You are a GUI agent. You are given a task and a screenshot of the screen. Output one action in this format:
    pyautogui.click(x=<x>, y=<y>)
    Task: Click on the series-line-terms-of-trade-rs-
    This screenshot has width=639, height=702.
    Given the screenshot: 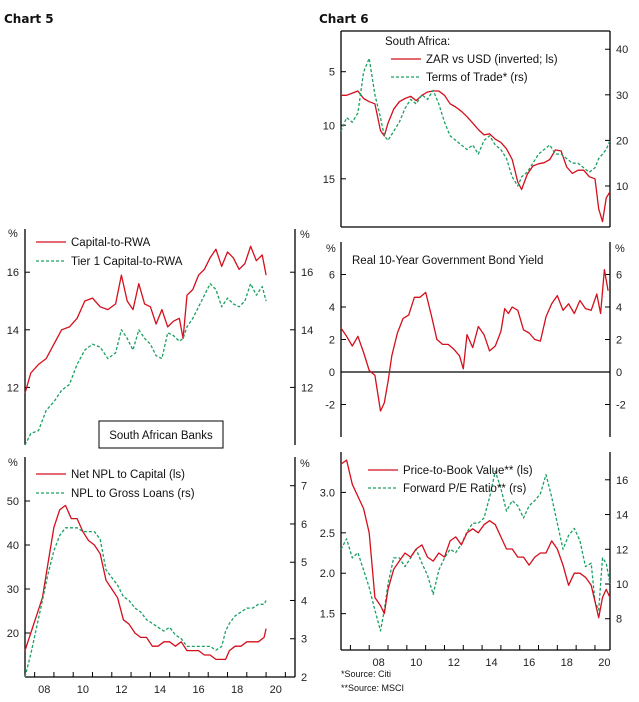 What is the action you would take?
    pyautogui.click(x=475, y=122)
    